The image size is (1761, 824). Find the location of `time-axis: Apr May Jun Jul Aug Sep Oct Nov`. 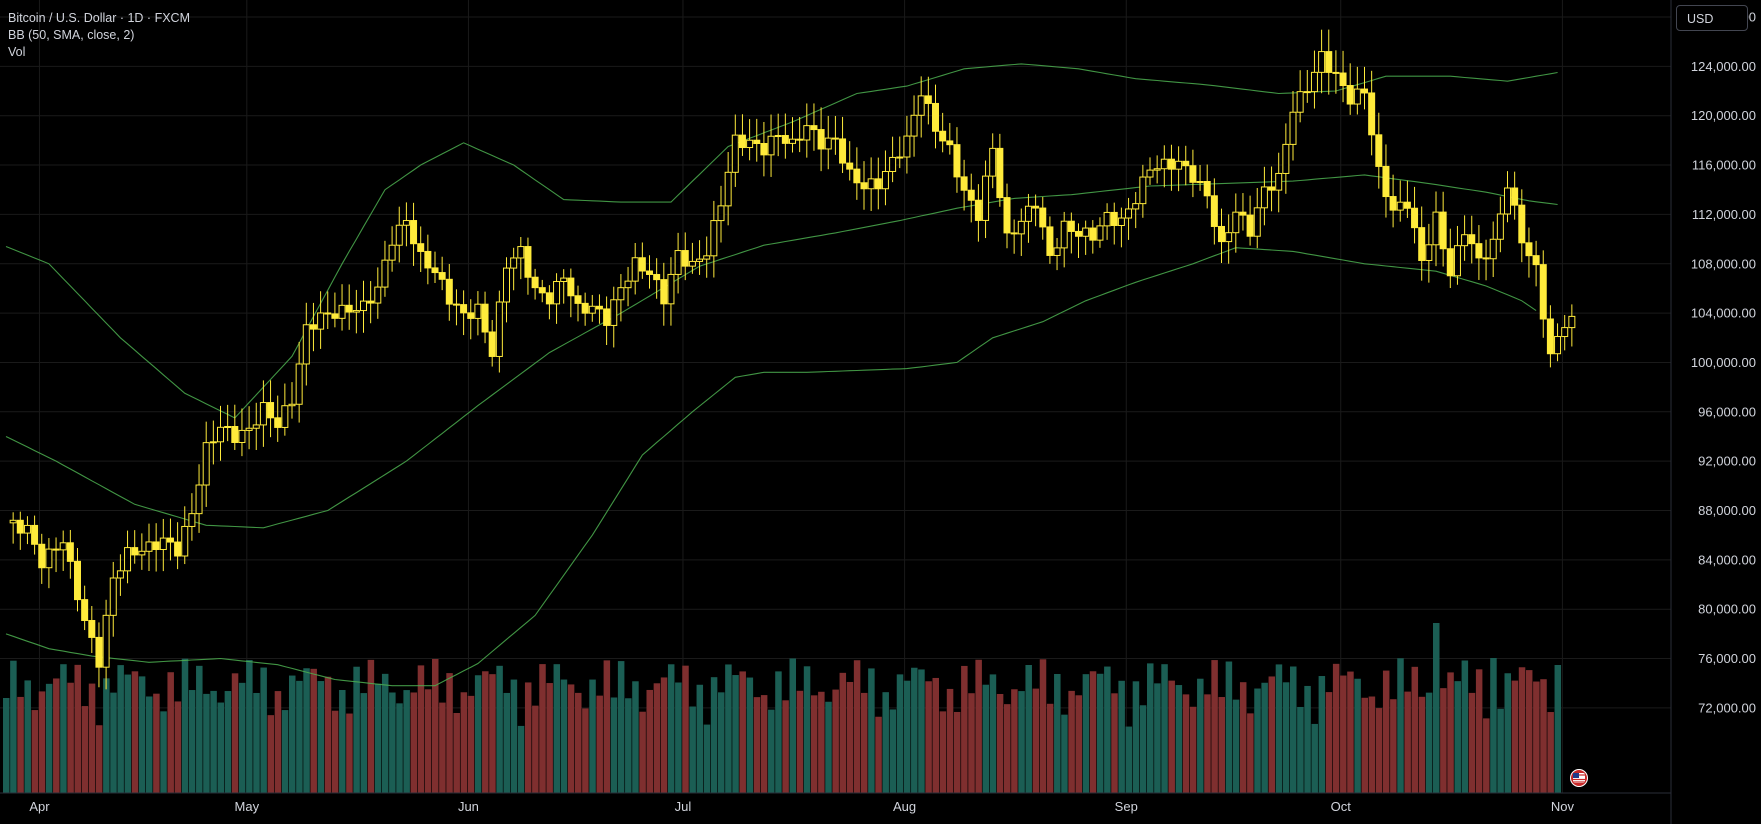

time-axis: Apr May Jun Jul Aug Sep Oct Nov is located at coordinates (801, 806).